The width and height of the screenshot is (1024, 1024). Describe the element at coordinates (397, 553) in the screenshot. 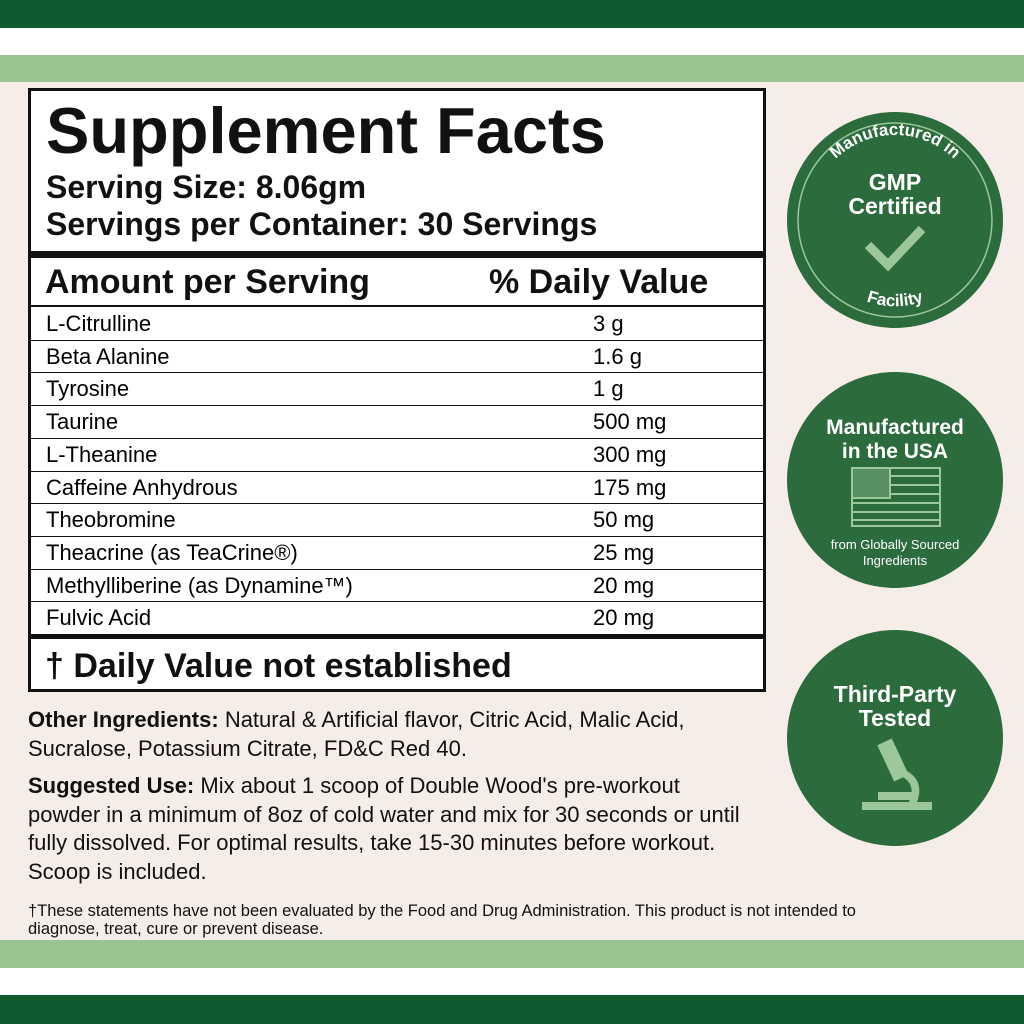

I see `table-row: Theacrine (as TeaCrine®) 25 mg` at that location.